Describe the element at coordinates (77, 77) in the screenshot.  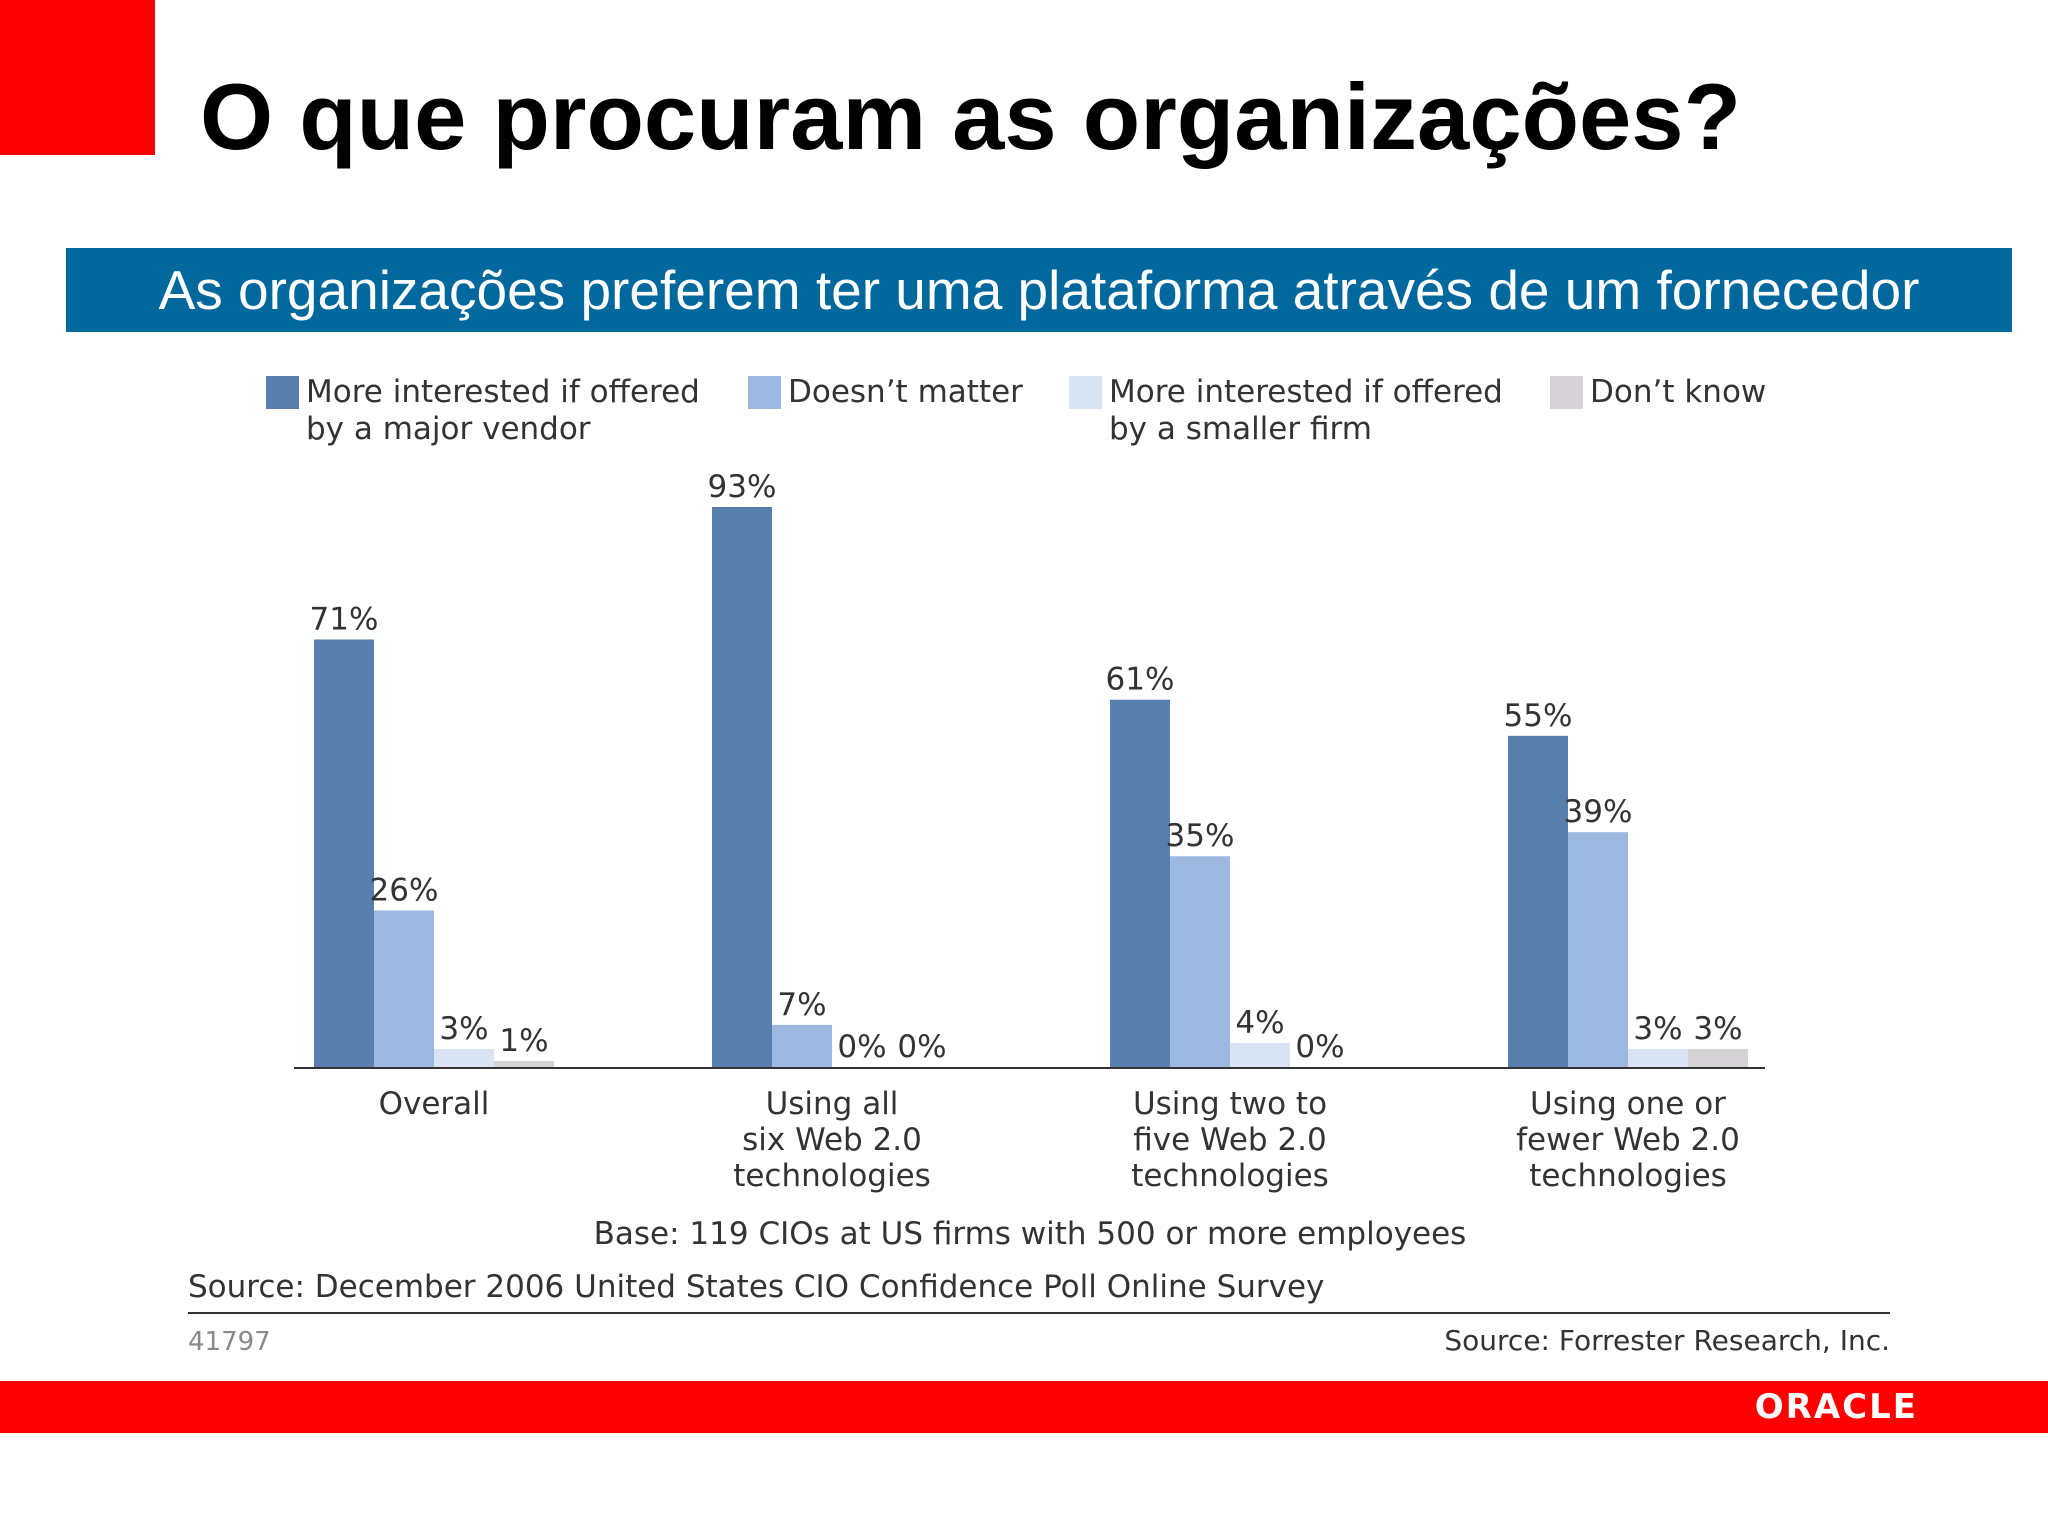
I see `red-corner-block` at that location.